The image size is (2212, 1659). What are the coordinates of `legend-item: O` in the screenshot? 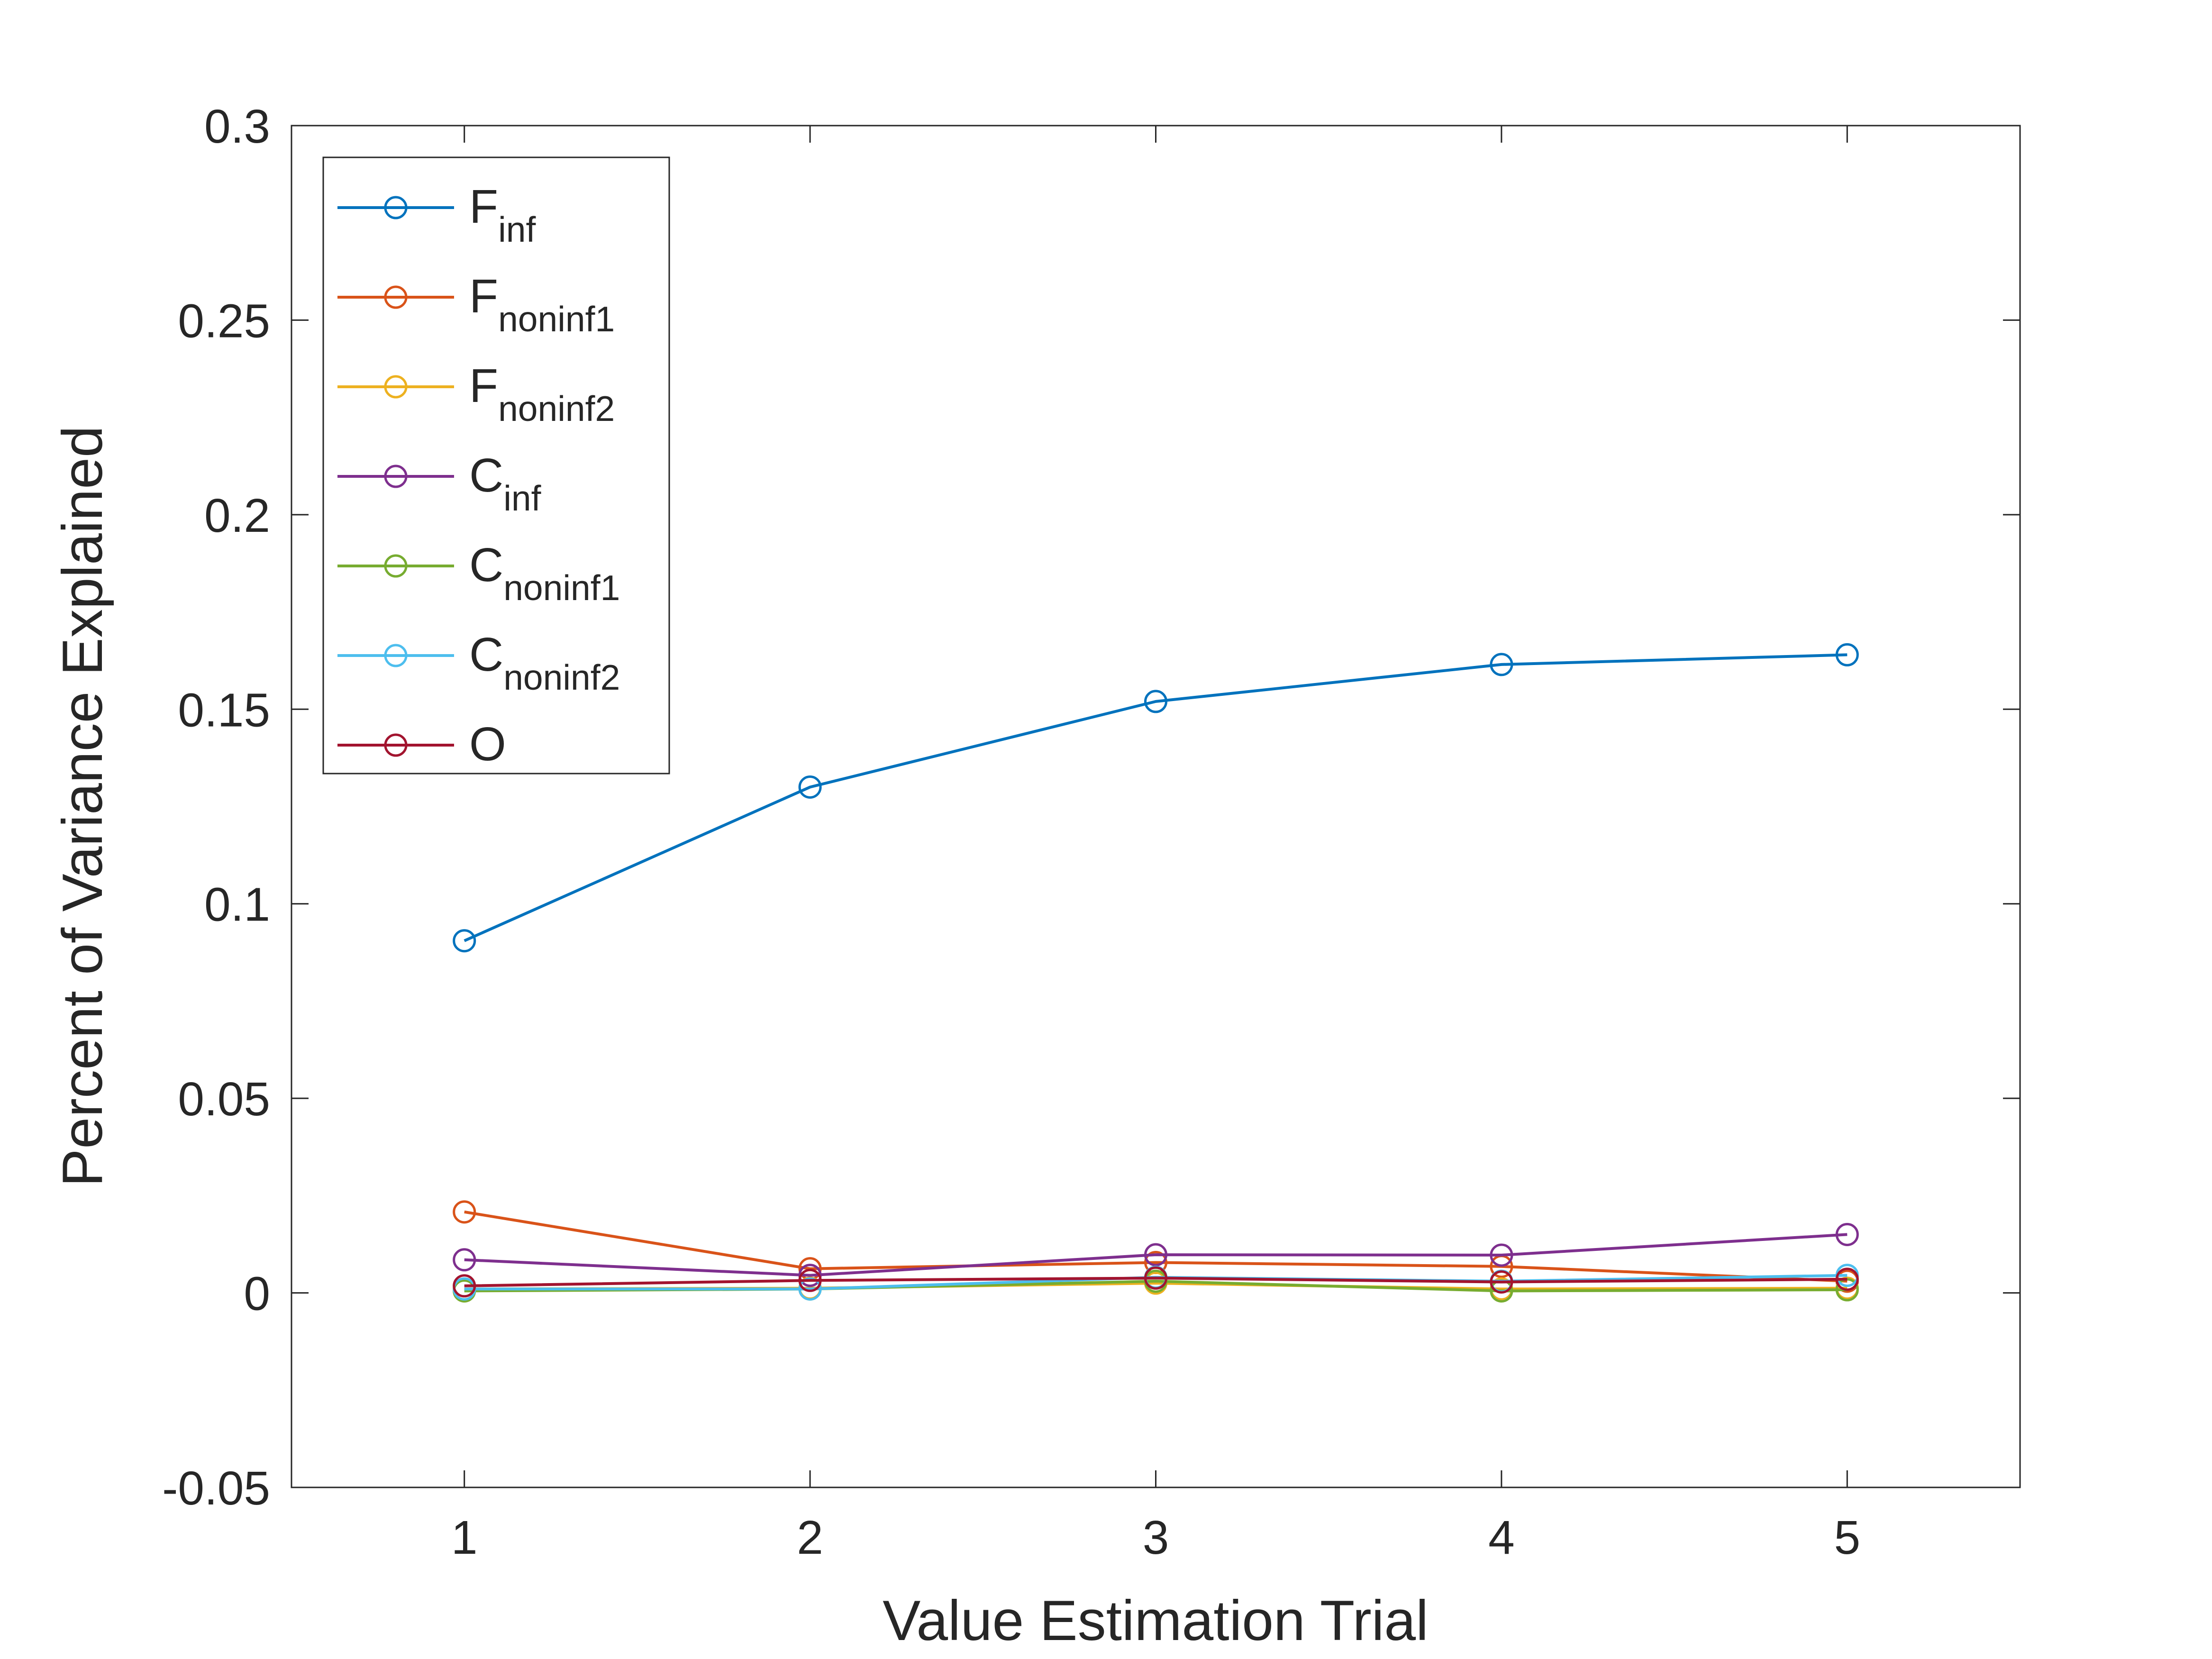 It's located at (421, 744).